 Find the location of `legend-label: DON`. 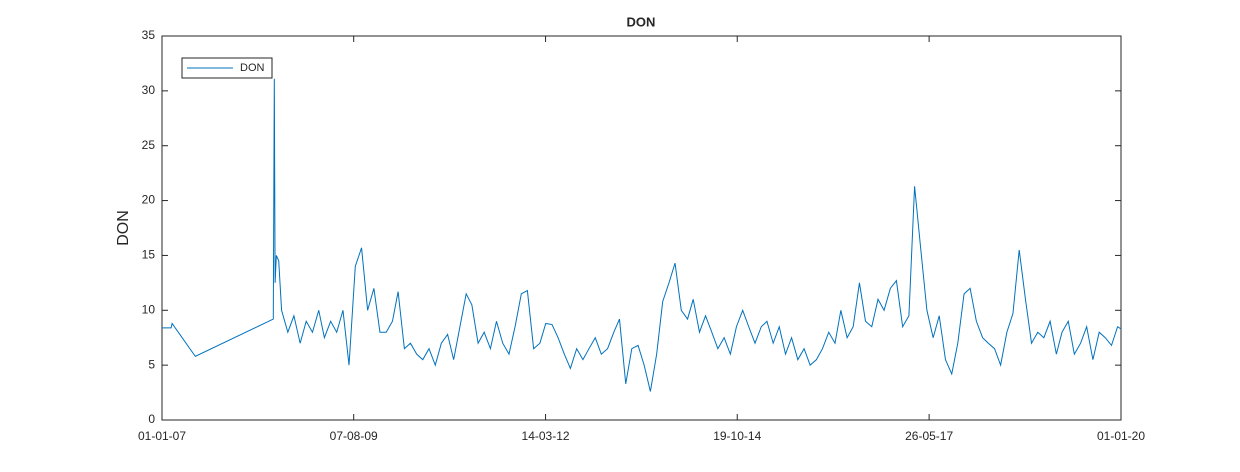

legend-label: DON is located at coordinates (252, 68).